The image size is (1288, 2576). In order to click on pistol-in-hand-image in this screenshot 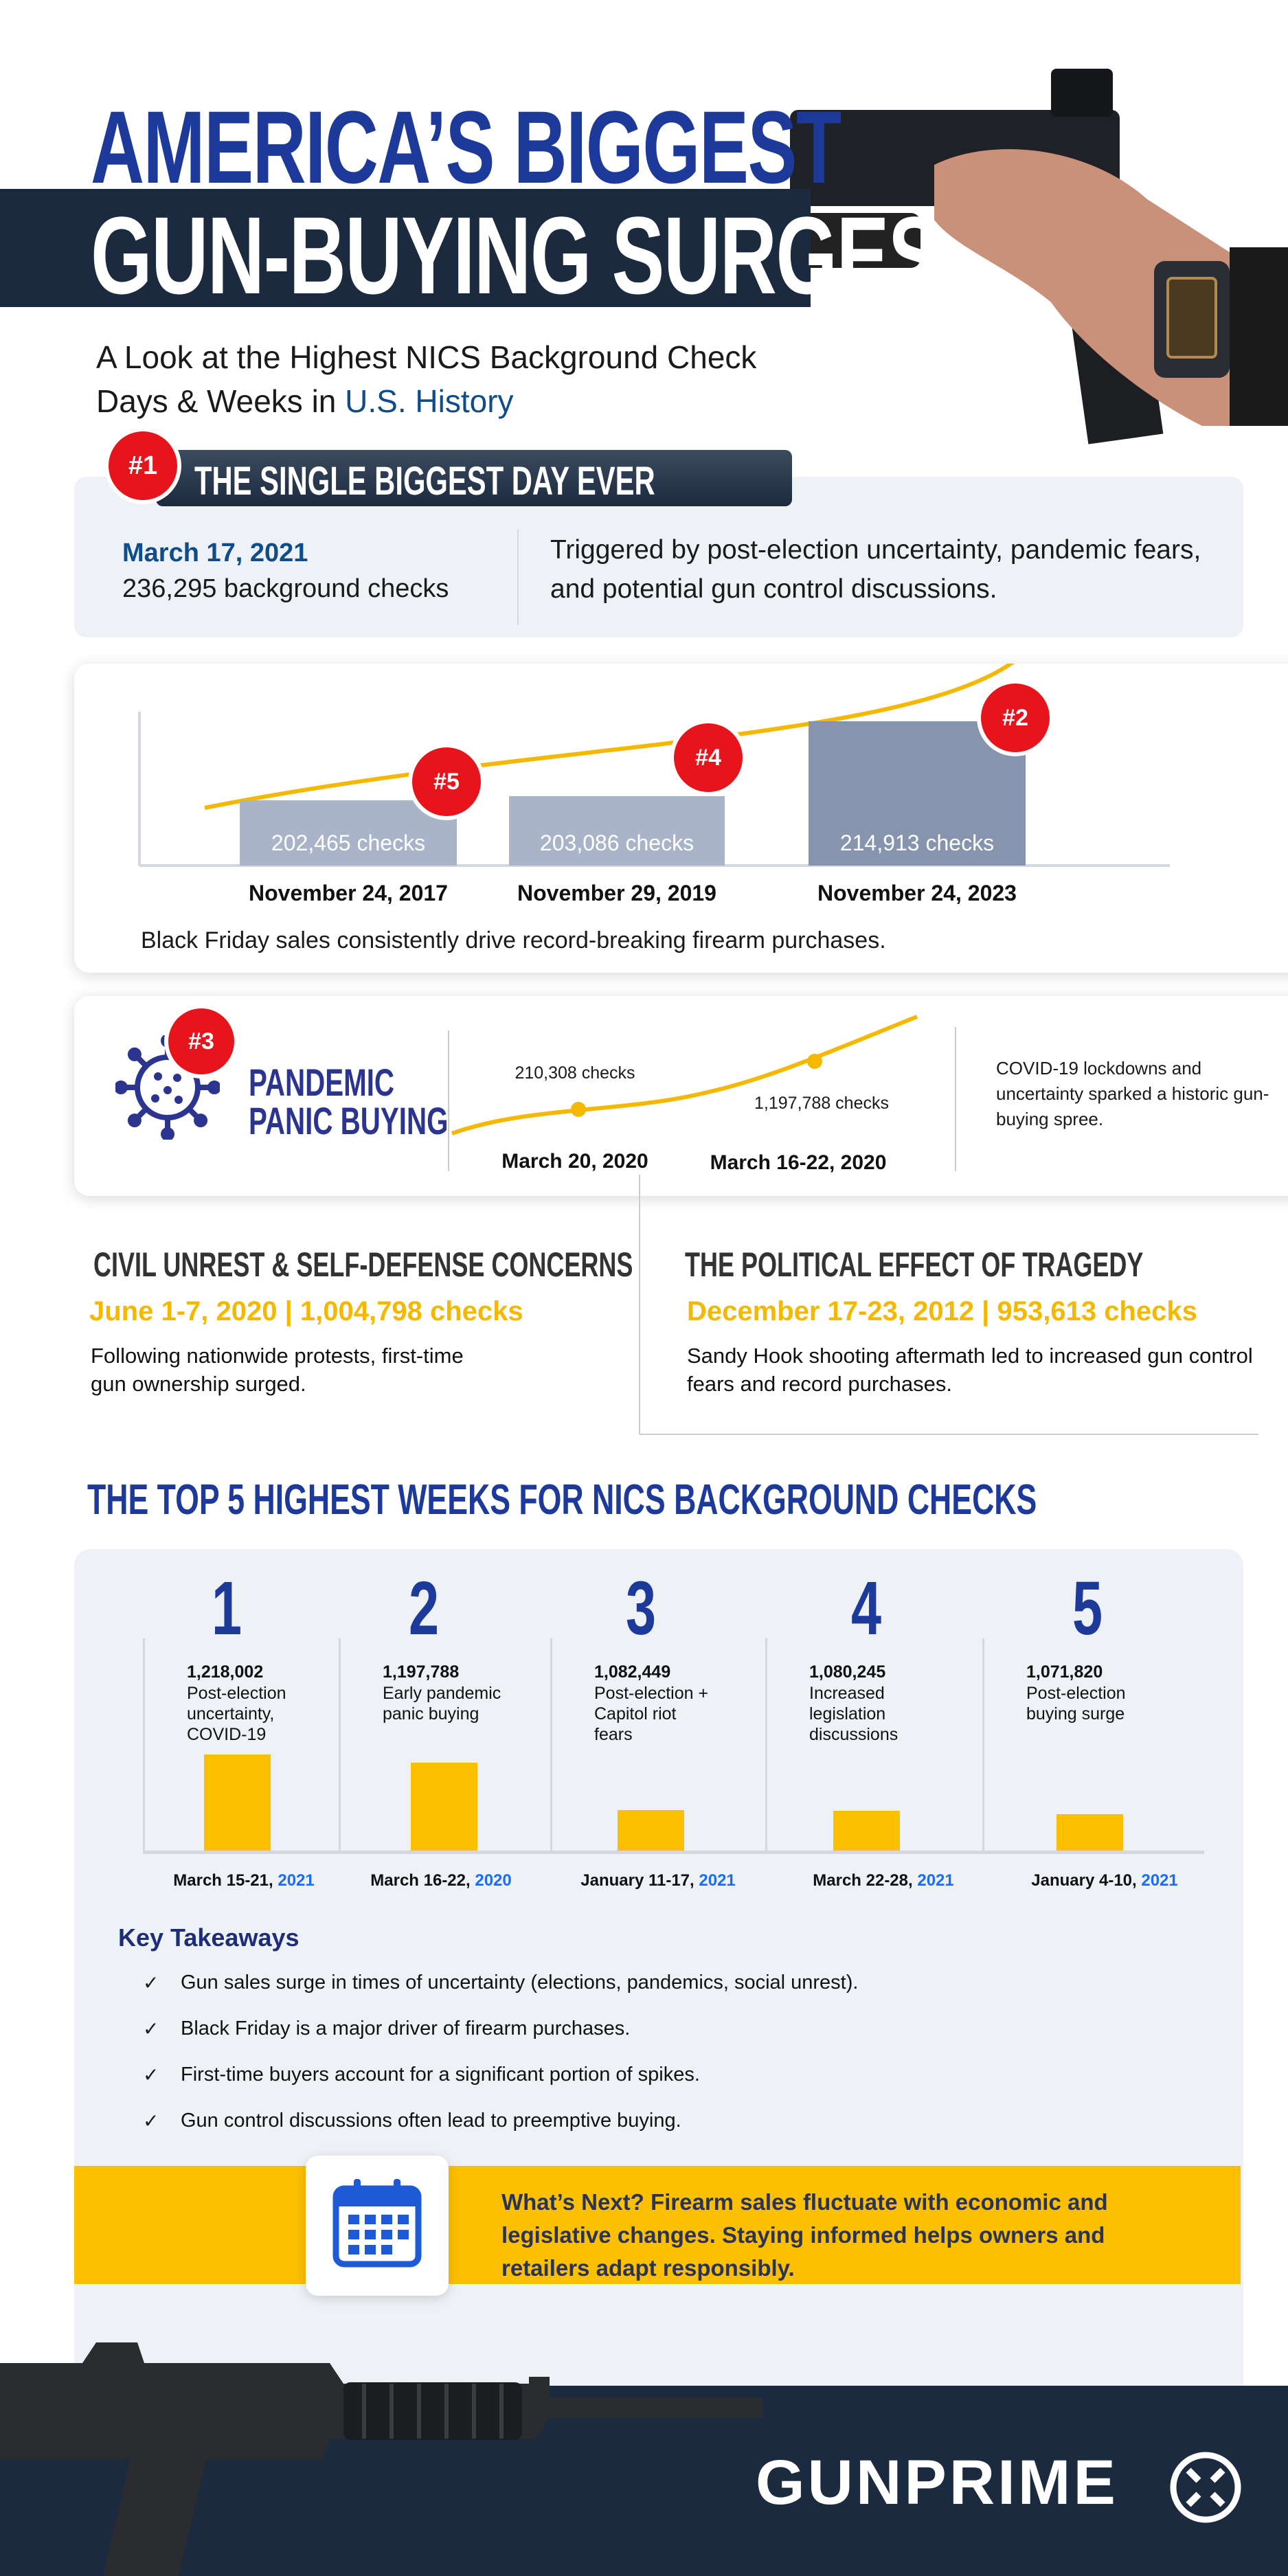, I will do `click(1035, 256)`.